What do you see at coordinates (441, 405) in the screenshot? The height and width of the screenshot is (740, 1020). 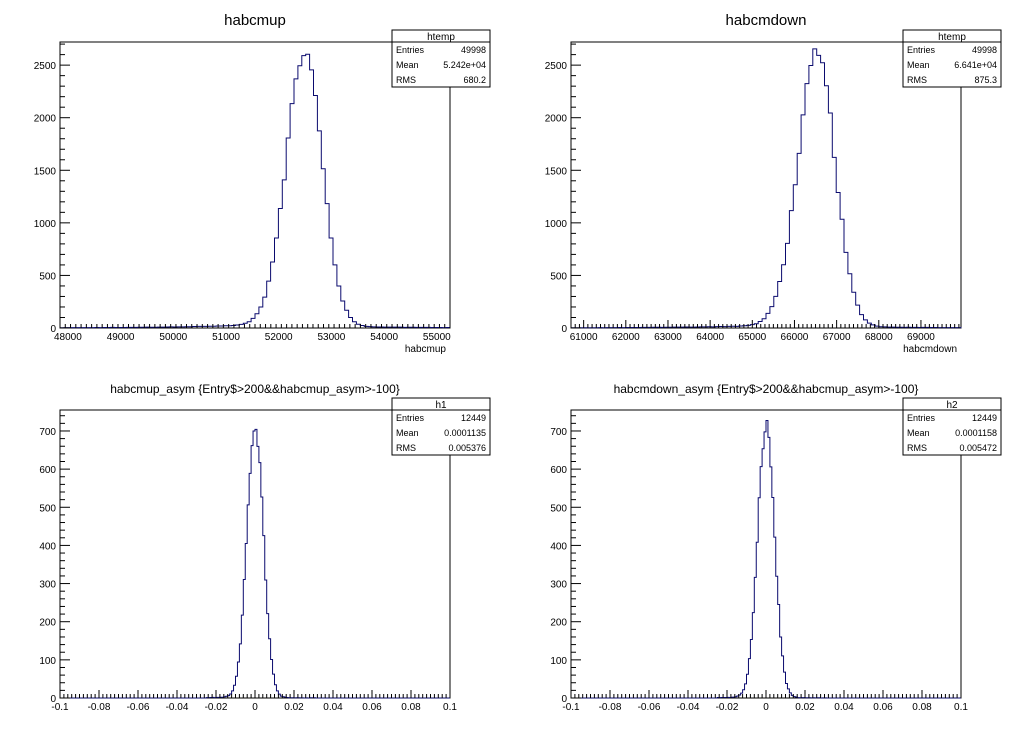 I see `stats-box-name: h1` at bounding box center [441, 405].